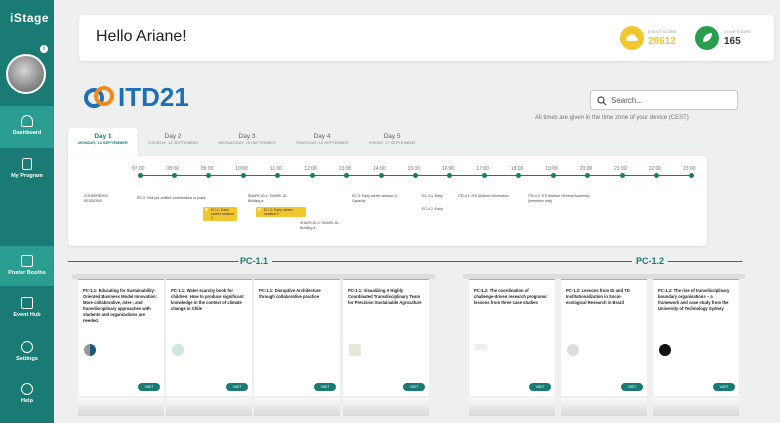  Describe the element at coordinates (27, 359) in the screenshot. I see `sidebar-item-label: Settings` at that location.